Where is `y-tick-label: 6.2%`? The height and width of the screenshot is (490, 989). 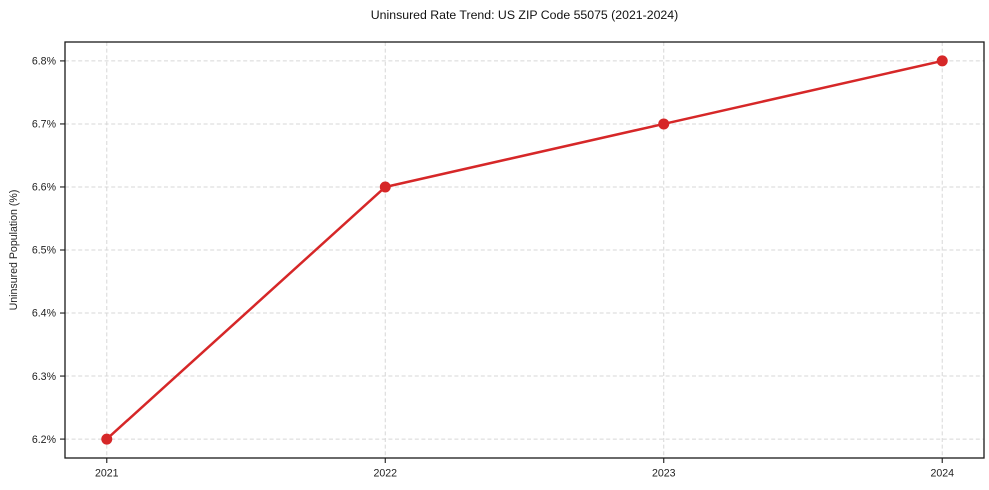
y-tick-label: 6.2% is located at coordinates (44, 440).